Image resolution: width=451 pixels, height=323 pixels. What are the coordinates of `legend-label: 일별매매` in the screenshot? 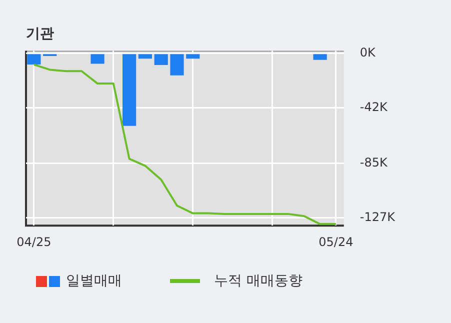 It's located at (94, 281).